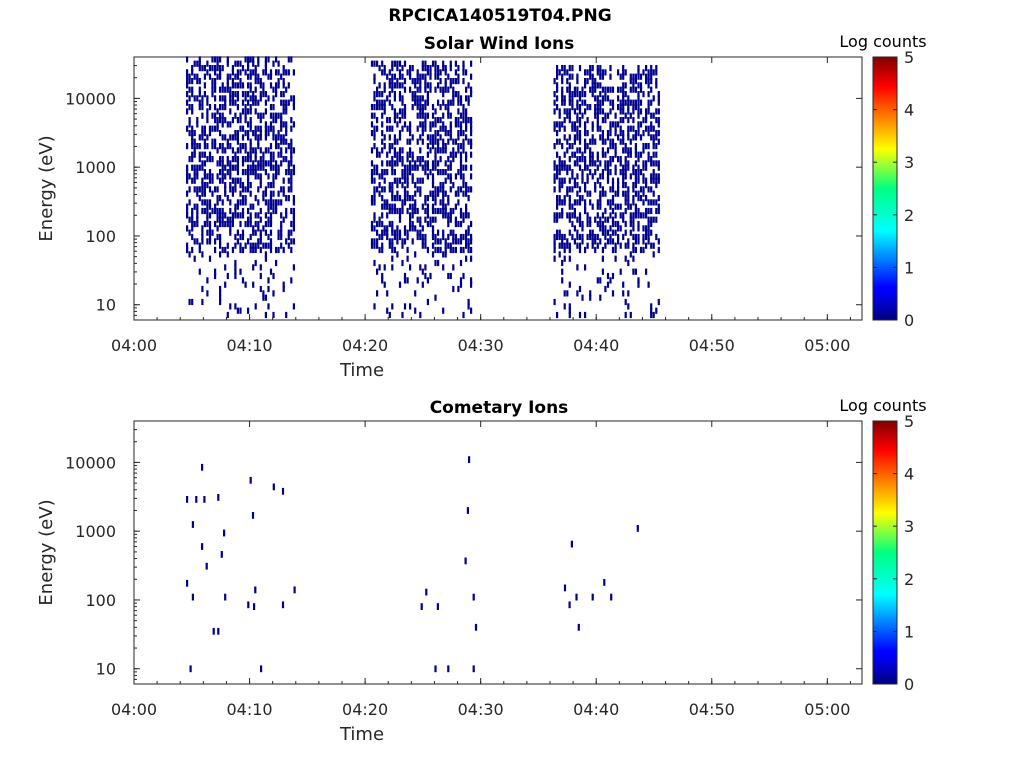 Image resolution: width=1024 pixels, height=768 pixels. I want to click on colorbar-tick-label: 1, so click(909, 267).